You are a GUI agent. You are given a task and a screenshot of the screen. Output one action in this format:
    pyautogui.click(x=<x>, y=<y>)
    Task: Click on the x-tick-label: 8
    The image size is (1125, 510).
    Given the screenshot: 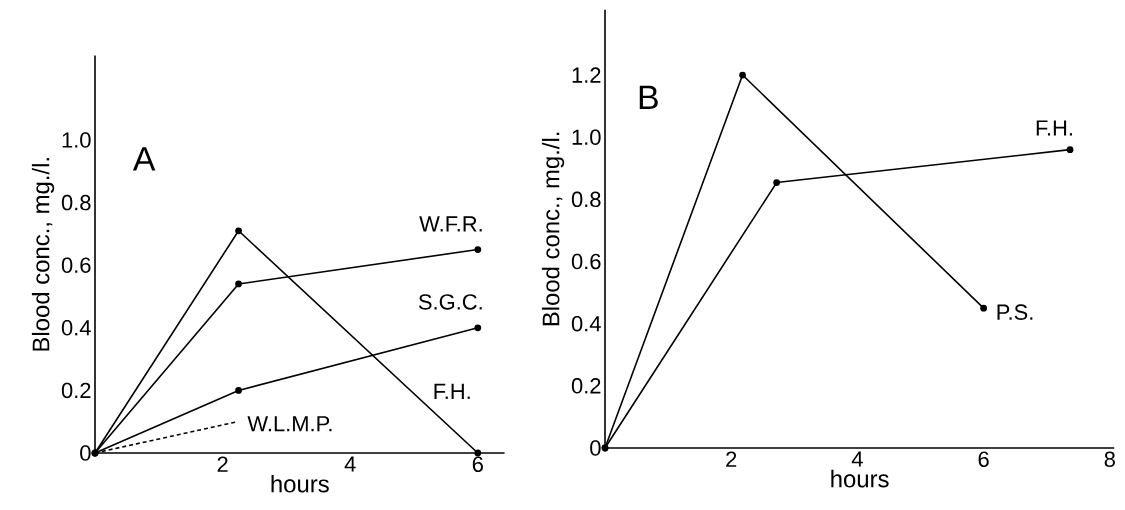 What is the action you would take?
    pyautogui.click(x=1109, y=459)
    